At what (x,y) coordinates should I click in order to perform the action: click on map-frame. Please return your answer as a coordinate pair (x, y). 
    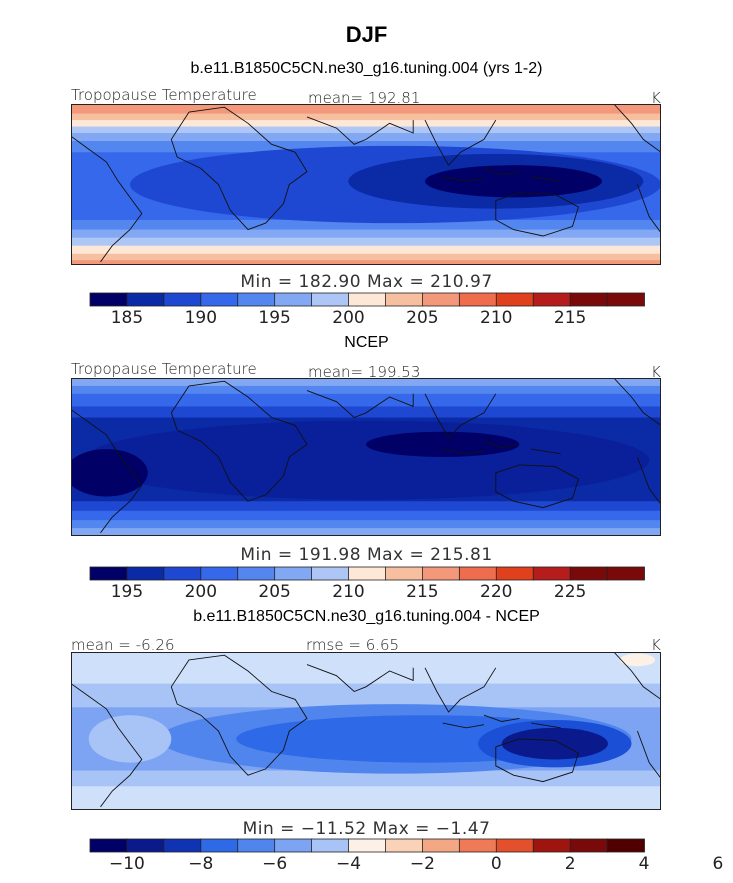
    Looking at the image, I should click on (366, 457).